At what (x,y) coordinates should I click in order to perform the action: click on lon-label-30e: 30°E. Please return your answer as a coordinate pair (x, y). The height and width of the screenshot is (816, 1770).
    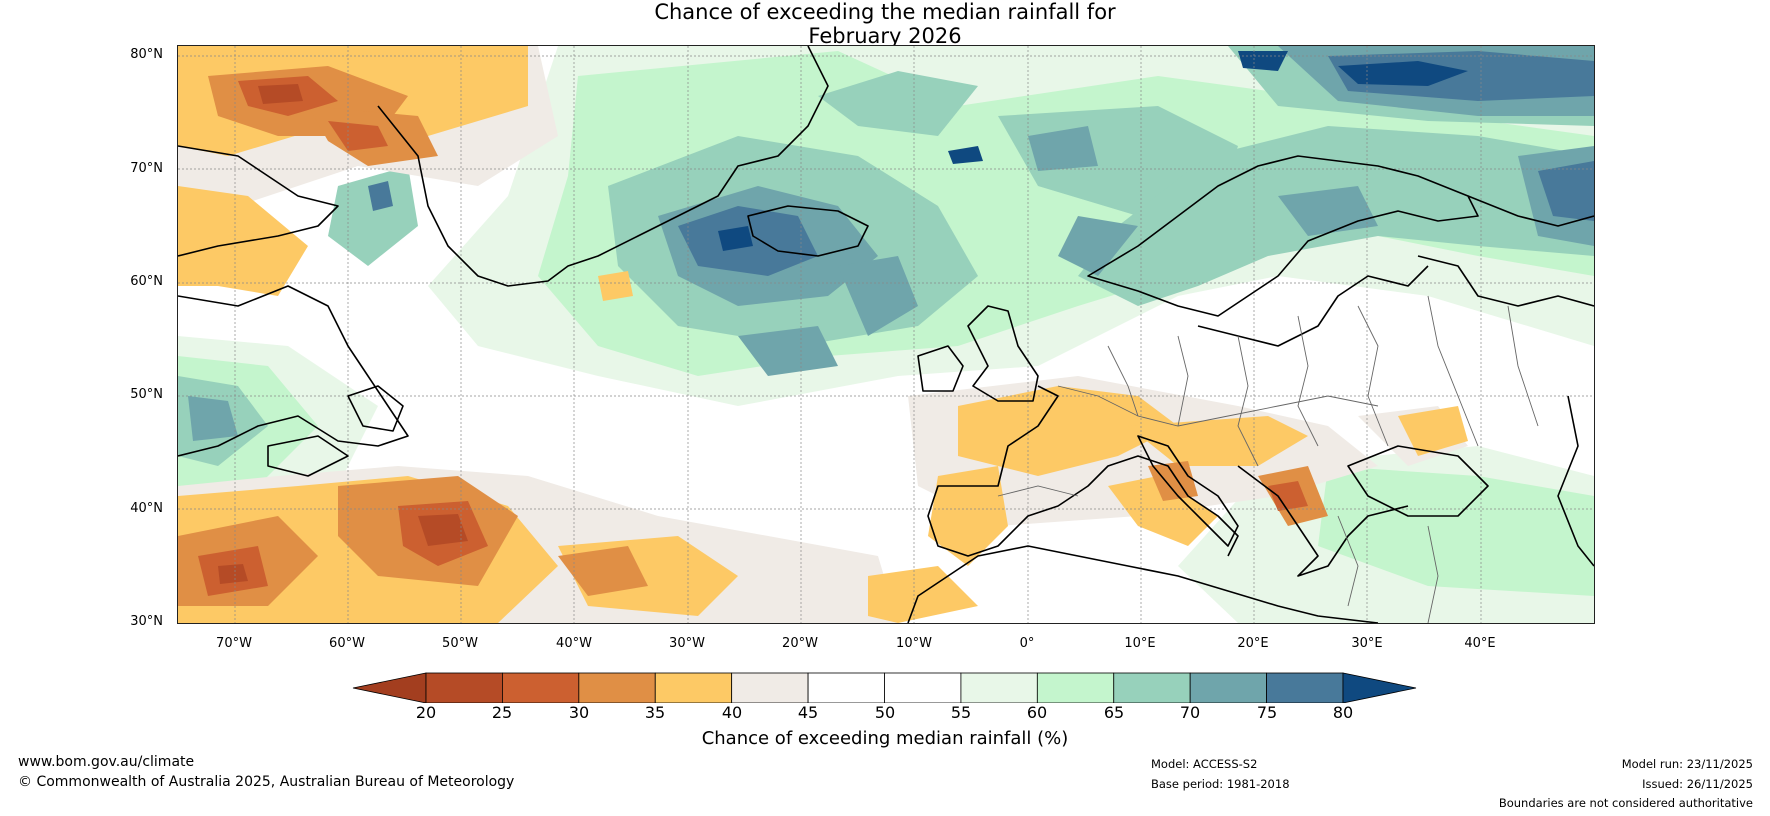
    Looking at the image, I should click on (1367, 643).